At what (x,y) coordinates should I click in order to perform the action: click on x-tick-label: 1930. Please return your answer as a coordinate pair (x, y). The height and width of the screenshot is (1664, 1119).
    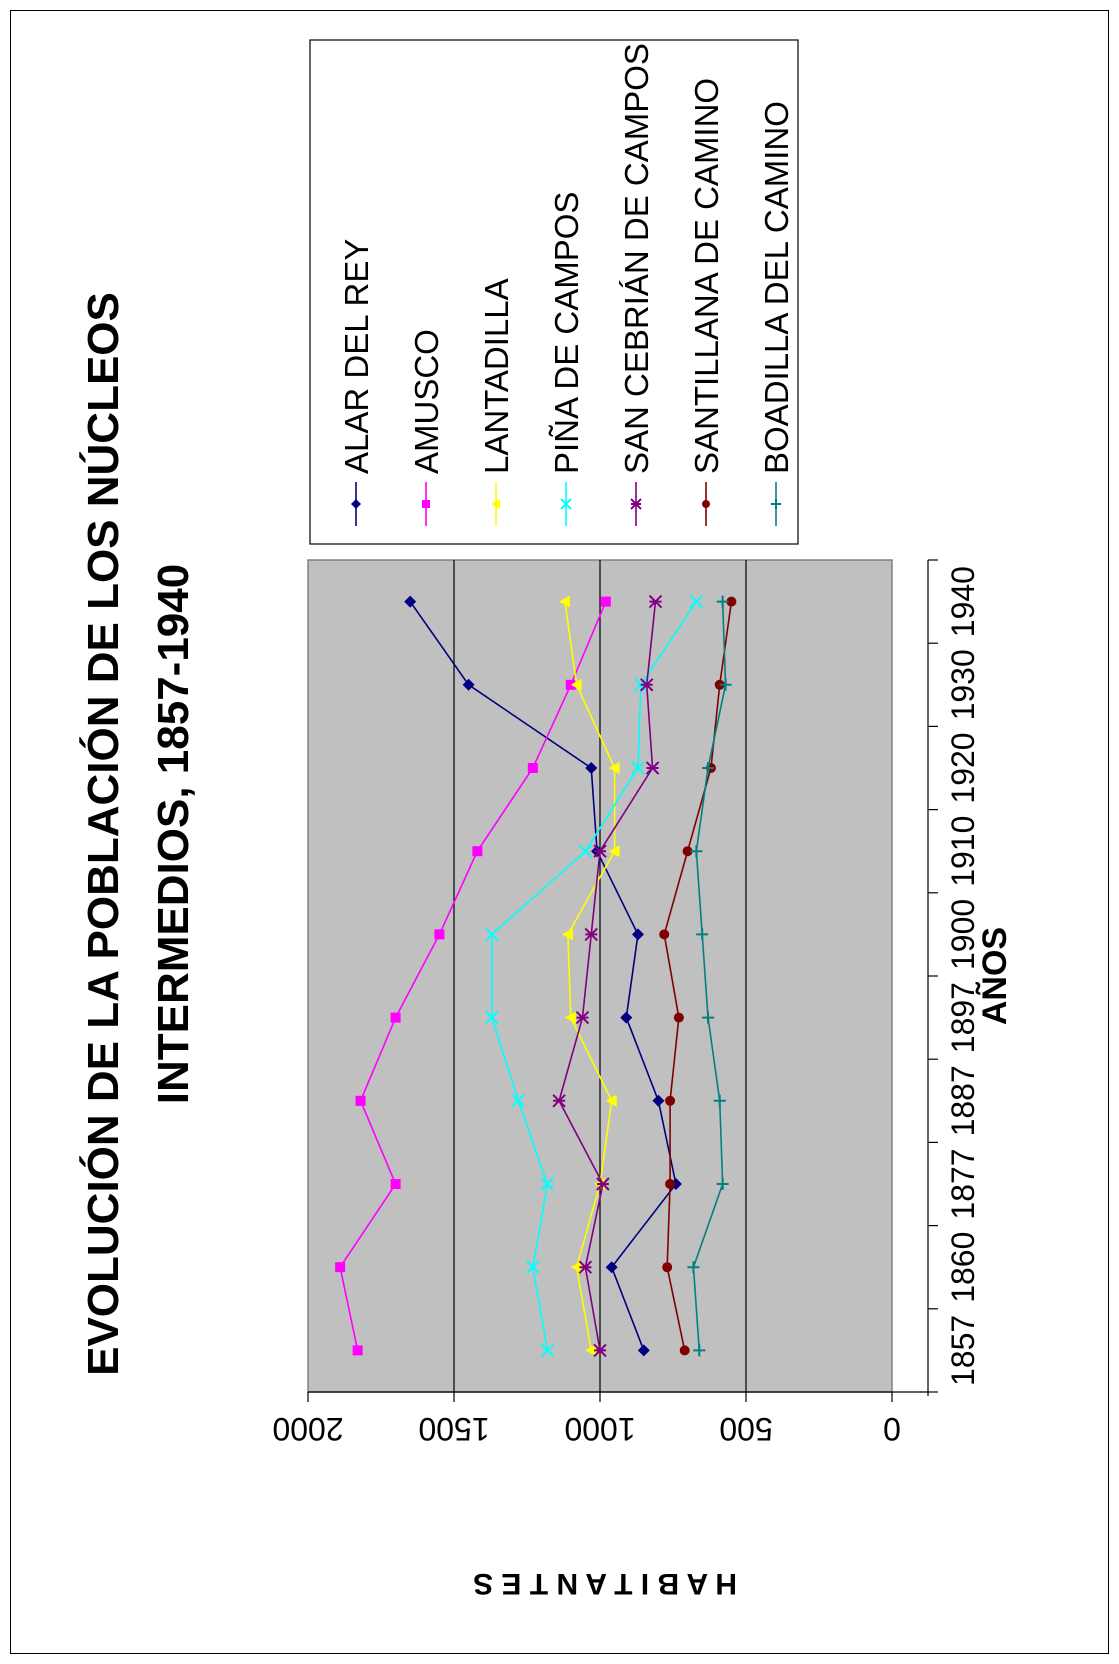
    Looking at the image, I should click on (963, 684).